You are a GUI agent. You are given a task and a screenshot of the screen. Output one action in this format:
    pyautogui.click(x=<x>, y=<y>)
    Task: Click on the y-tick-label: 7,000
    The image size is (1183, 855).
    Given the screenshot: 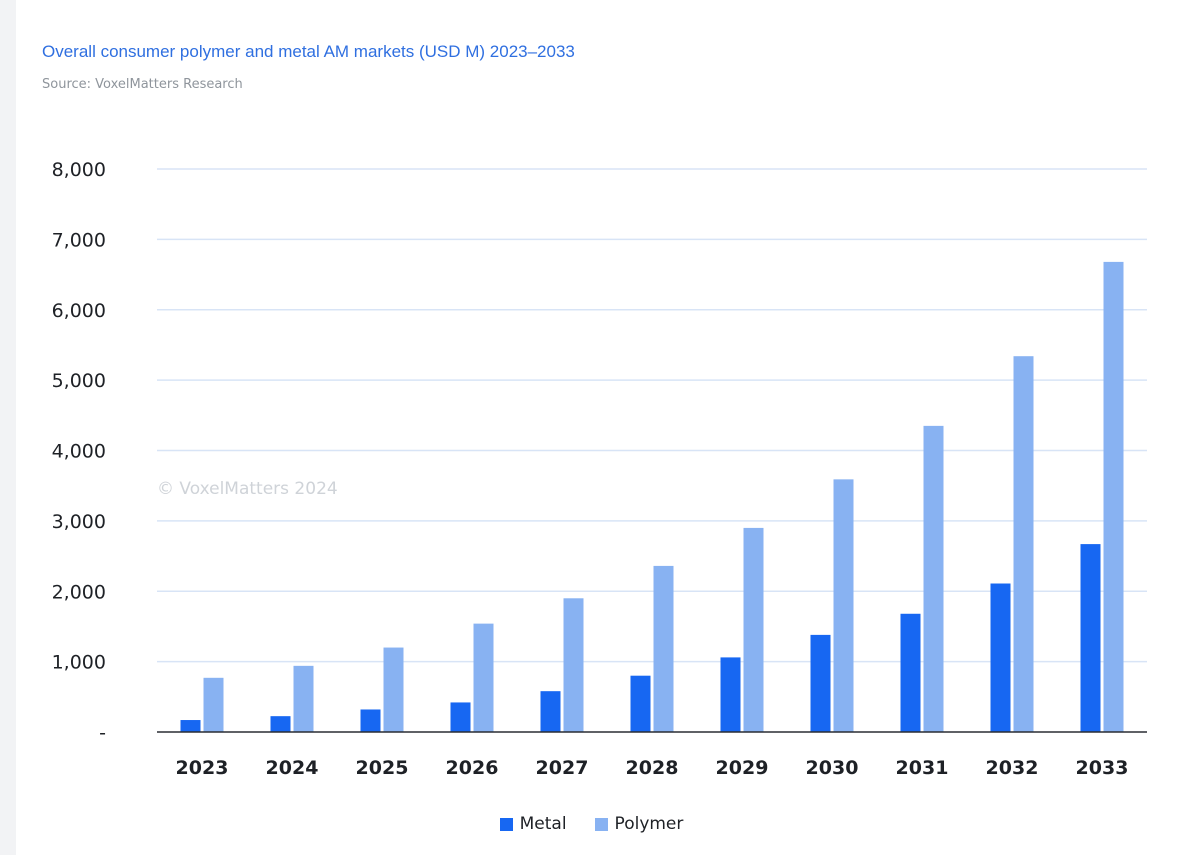 What is the action you would take?
    pyautogui.click(x=79, y=240)
    